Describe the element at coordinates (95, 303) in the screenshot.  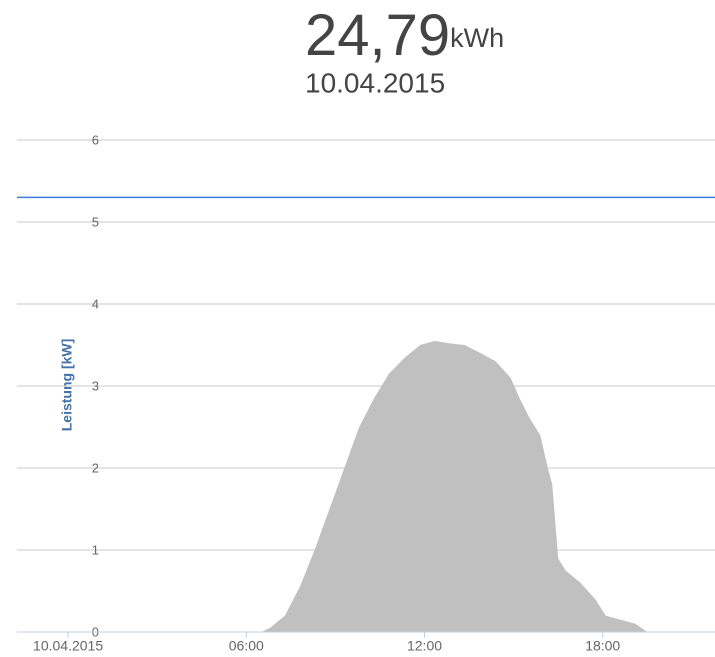
I see `y-tick-label: 4` at that location.